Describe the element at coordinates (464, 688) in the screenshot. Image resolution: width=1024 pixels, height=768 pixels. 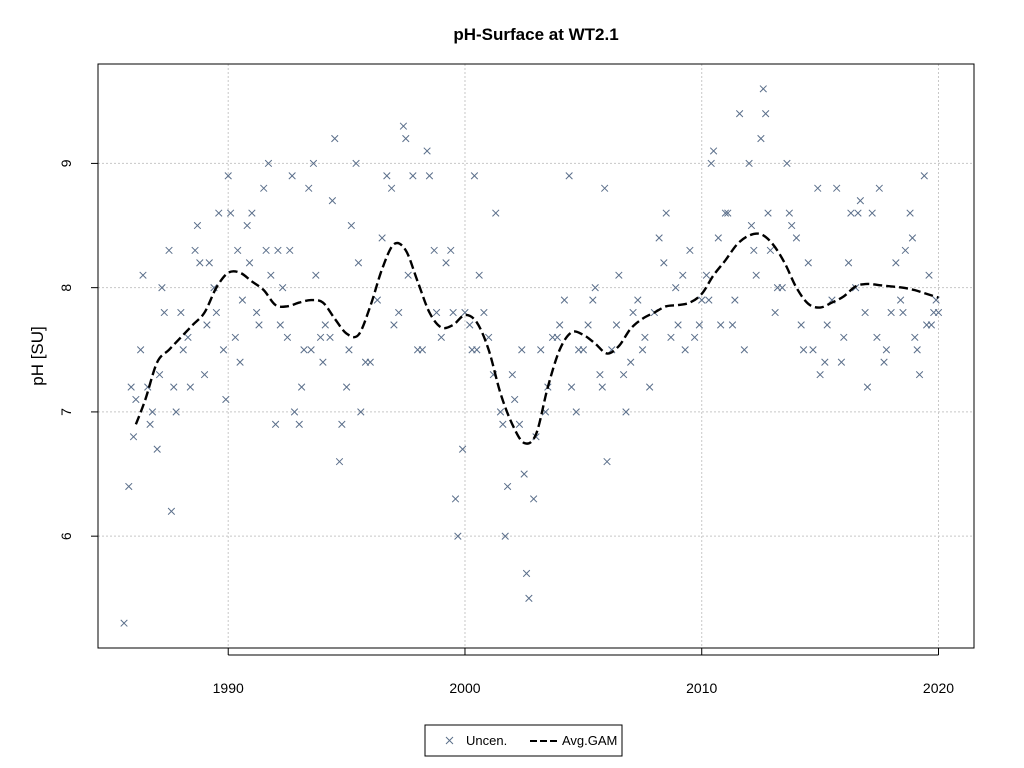
I see `x-tick-label: 2000` at that location.